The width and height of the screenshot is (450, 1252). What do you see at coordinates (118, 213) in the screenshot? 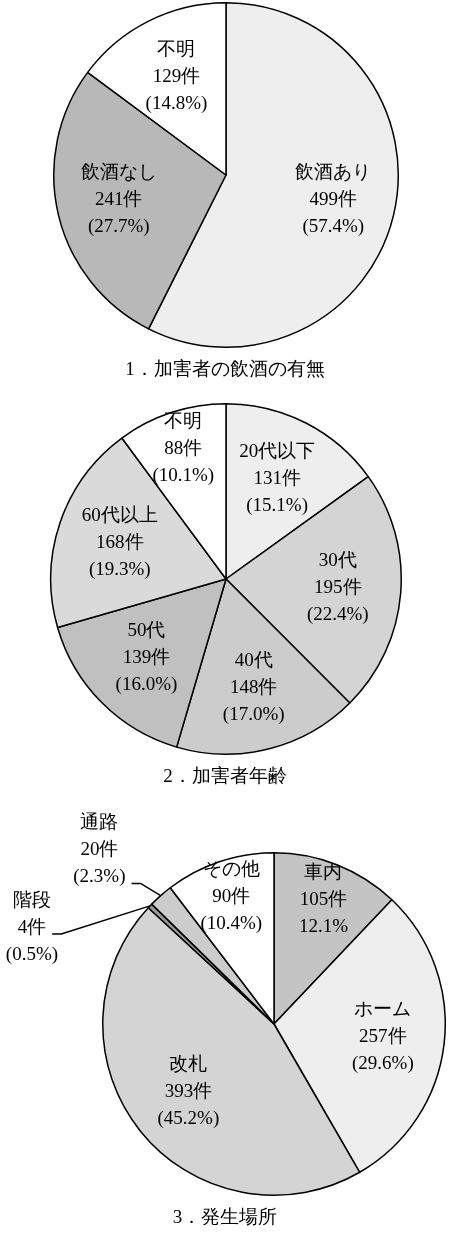
I see `data-label: 241件 (27.7%)` at bounding box center [118, 213].